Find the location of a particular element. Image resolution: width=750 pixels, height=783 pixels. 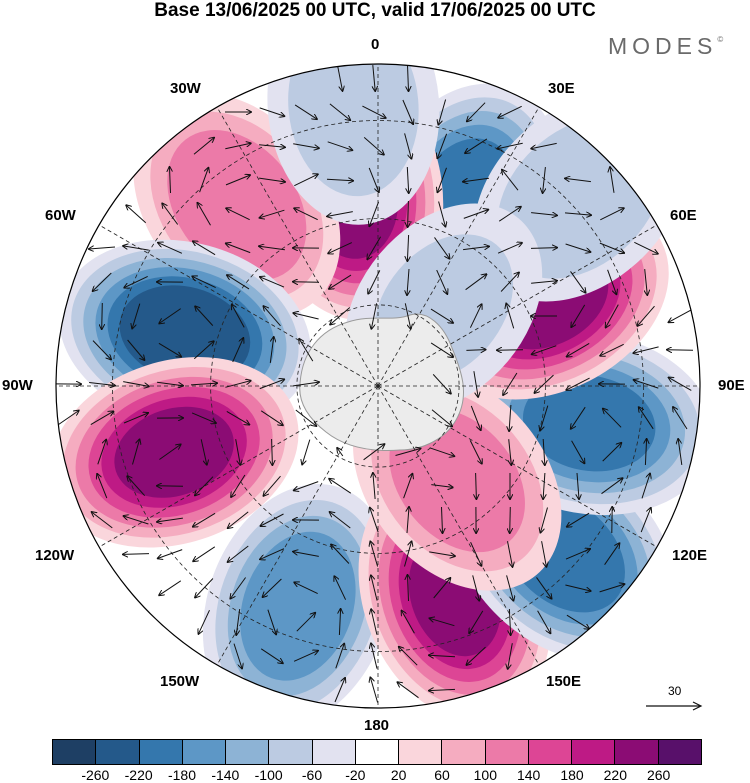

antarctica-land is located at coordinates (381, 382).